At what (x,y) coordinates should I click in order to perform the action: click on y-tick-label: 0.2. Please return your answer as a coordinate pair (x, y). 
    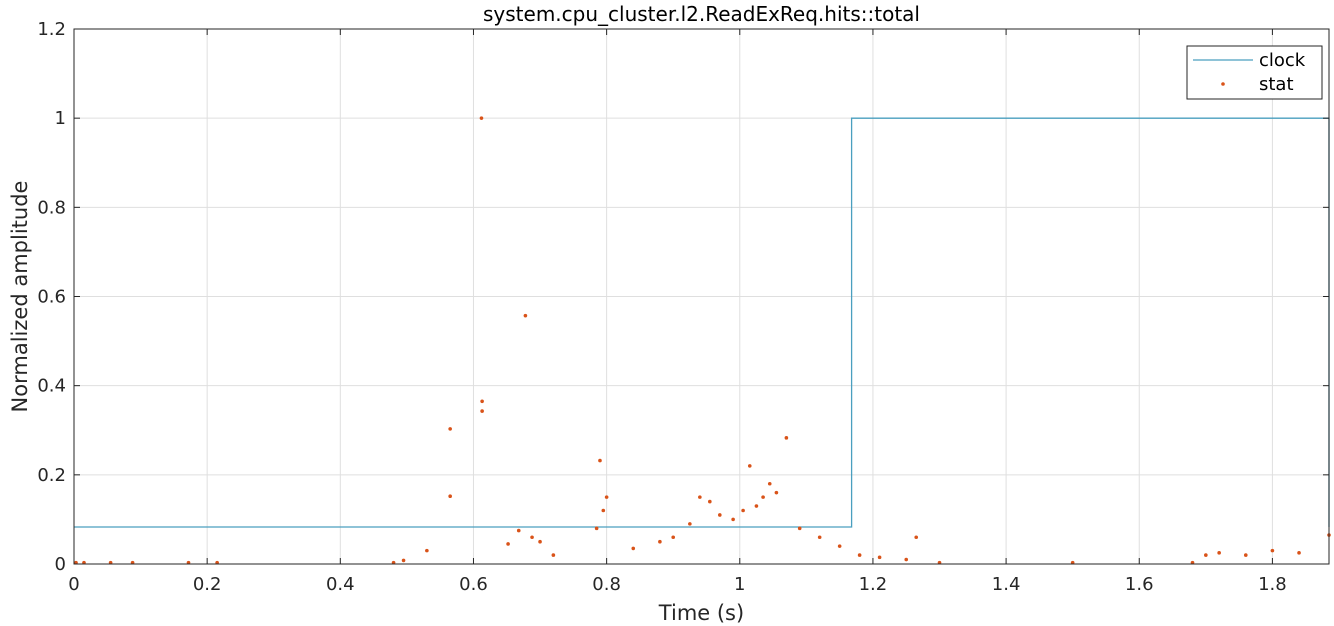
    Looking at the image, I should click on (51, 475).